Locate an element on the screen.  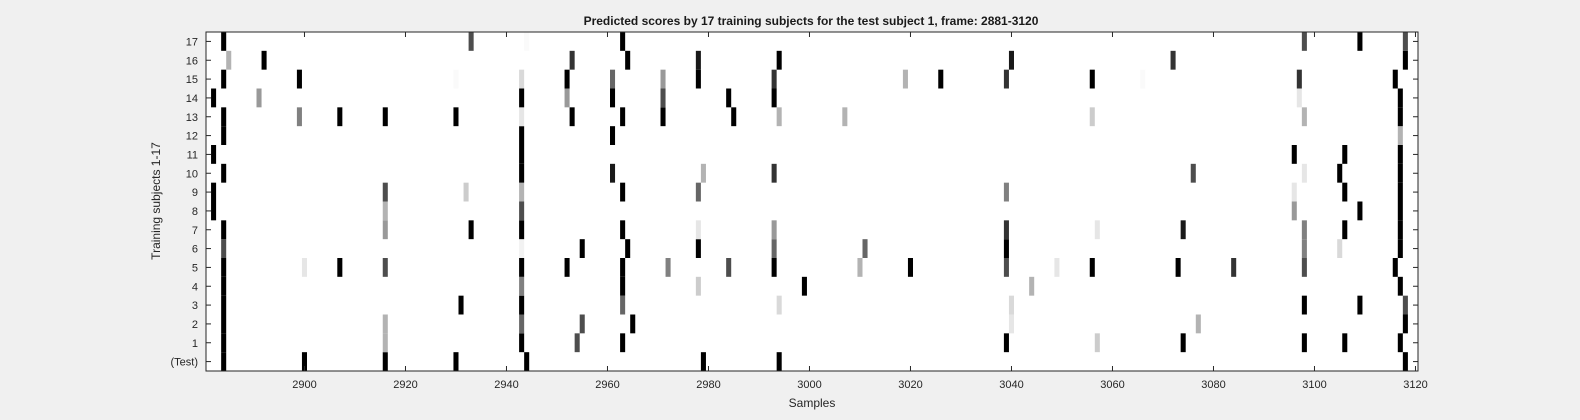
x-tick-label: 2920 is located at coordinates (405, 385).